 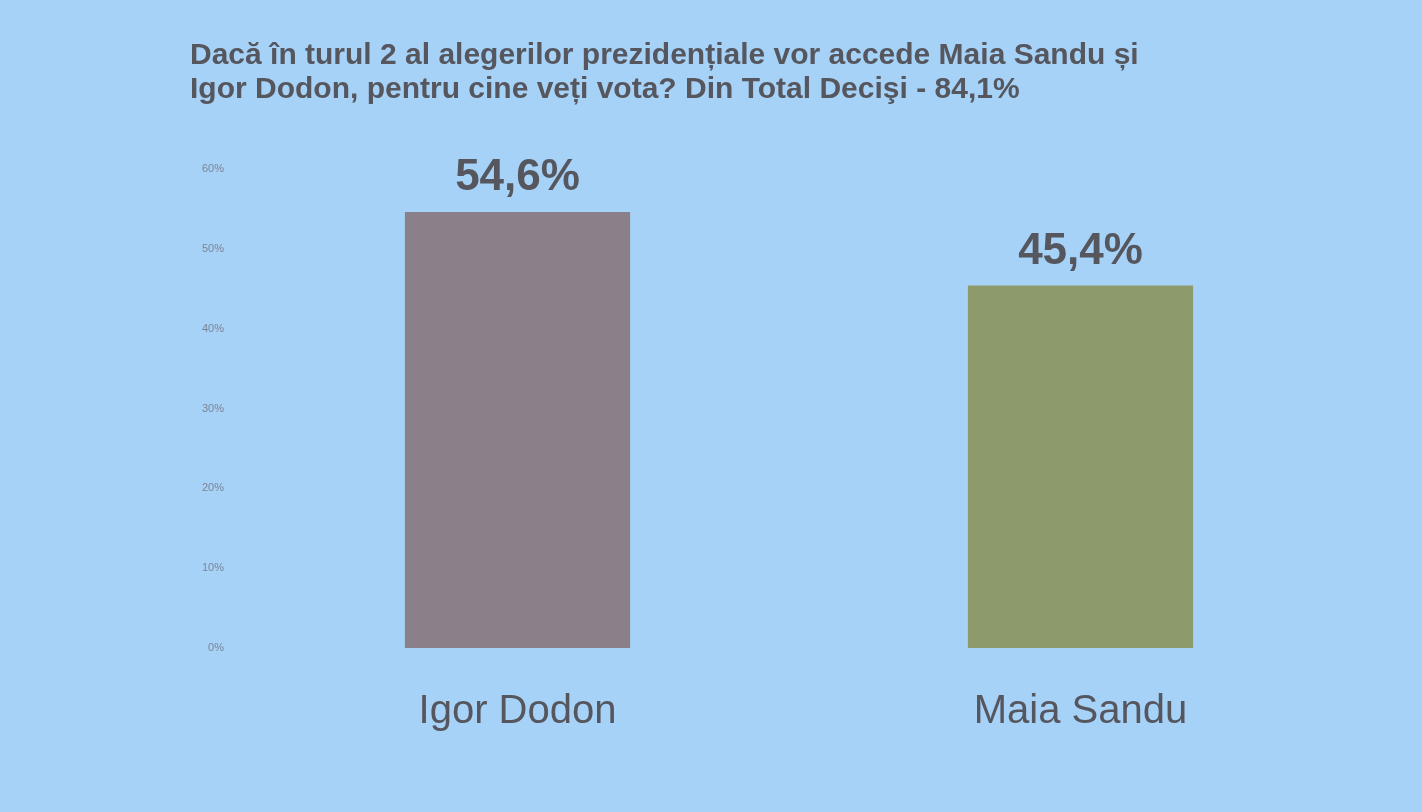 What do you see at coordinates (213, 487) in the screenshot?
I see `y-tick-label: 20%` at bounding box center [213, 487].